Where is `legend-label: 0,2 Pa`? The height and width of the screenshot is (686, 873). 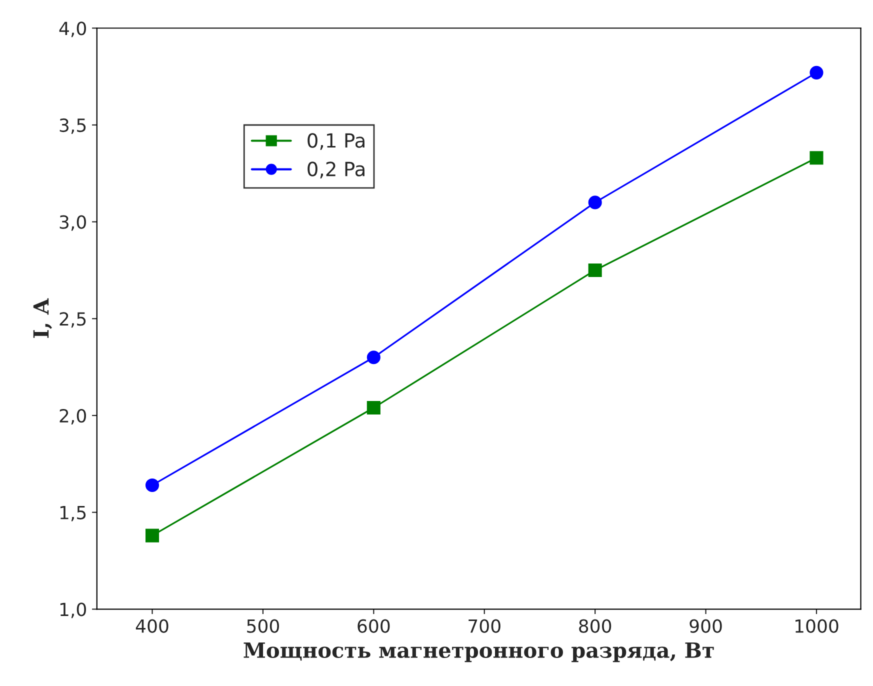 legend-label: 0,2 Pa is located at coordinates (336, 170).